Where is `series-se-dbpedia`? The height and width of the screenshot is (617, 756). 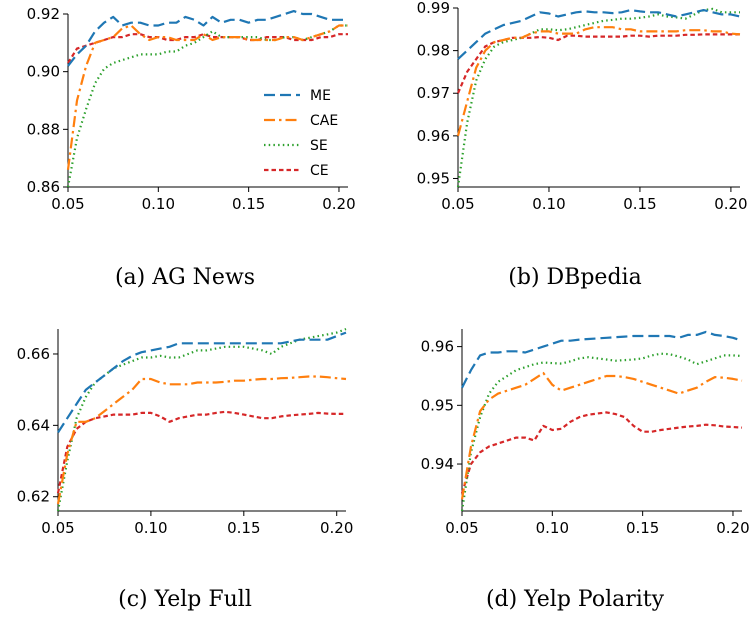
series-se-dbpedia is located at coordinates (598, 97).